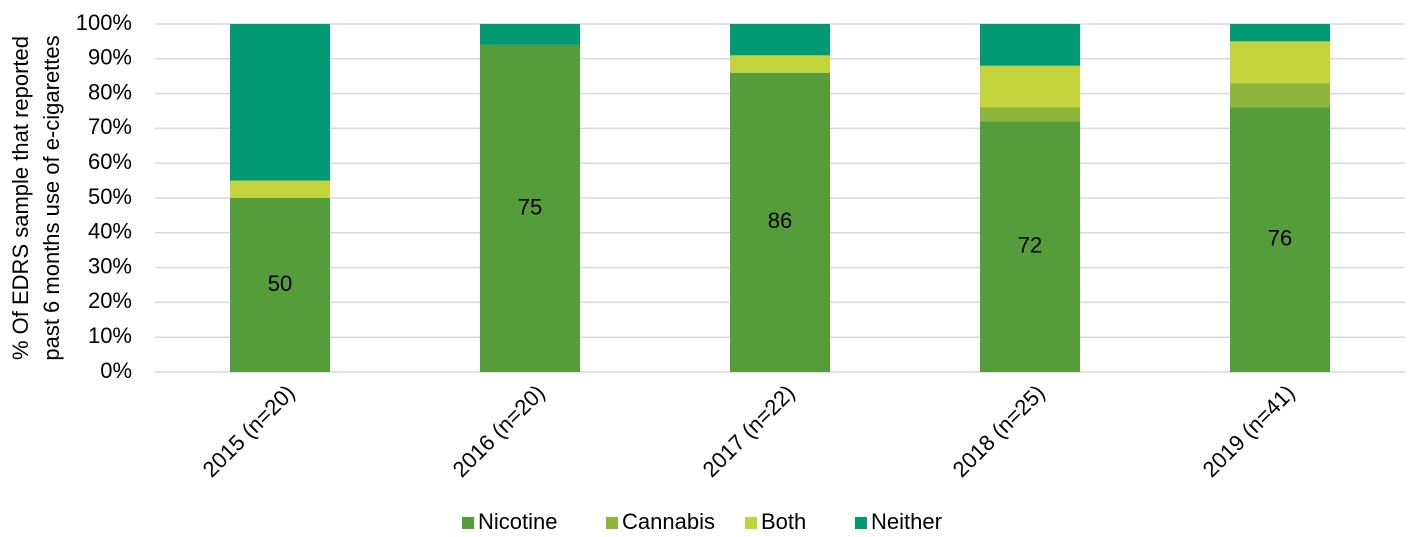 Image resolution: width=1410 pixels, height=537 pixels. I want to click on y-tick-label: 90%, so click(110, 57).